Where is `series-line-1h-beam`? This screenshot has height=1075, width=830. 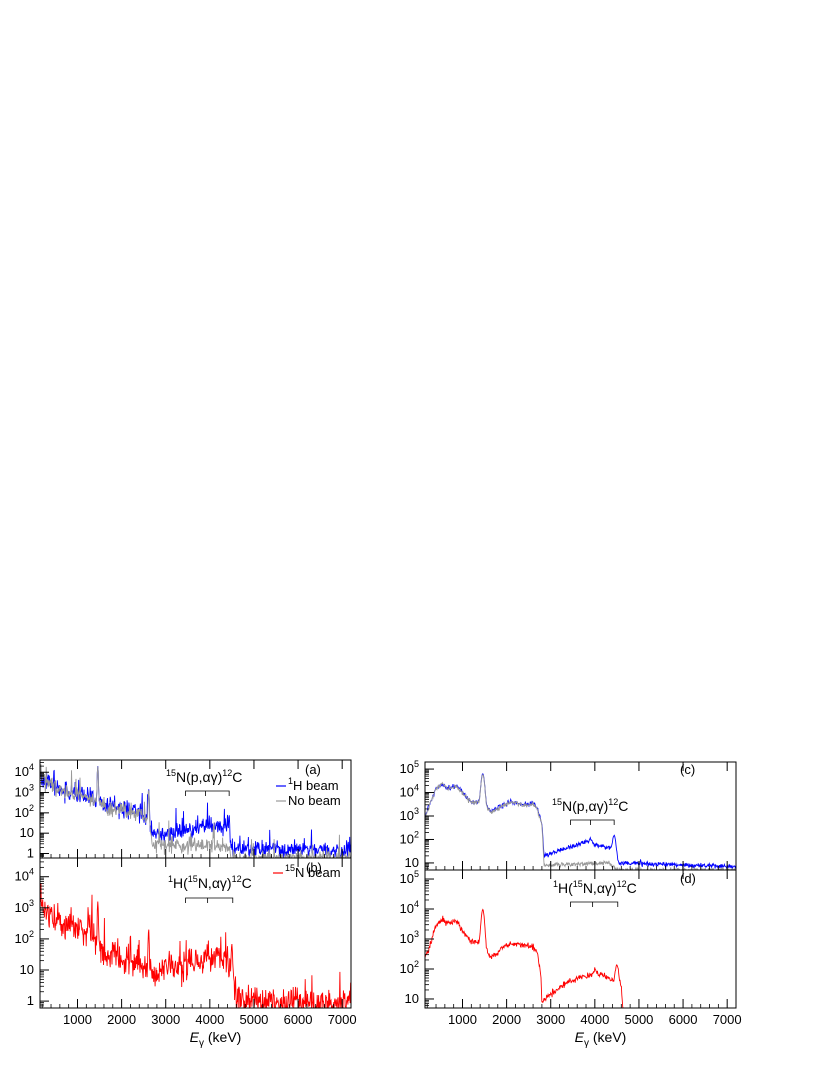
series-line-1h-beam is located at coordinates (580, 821).